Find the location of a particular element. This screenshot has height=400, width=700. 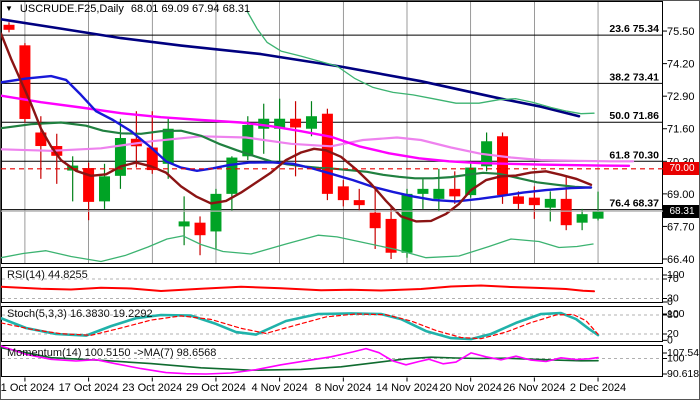

svg-text: 20 is located at coordinates (673, 334).